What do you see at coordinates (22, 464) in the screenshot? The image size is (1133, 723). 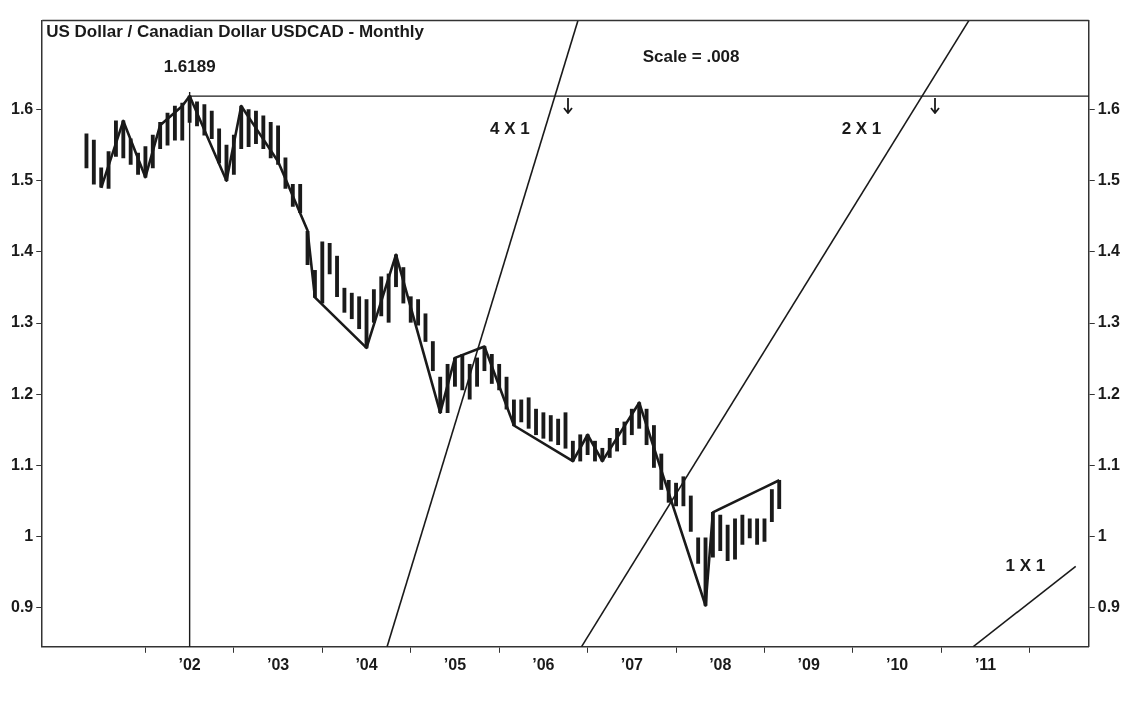 I see `y-tick-label: 1.1` at bounding box center [22, 464].